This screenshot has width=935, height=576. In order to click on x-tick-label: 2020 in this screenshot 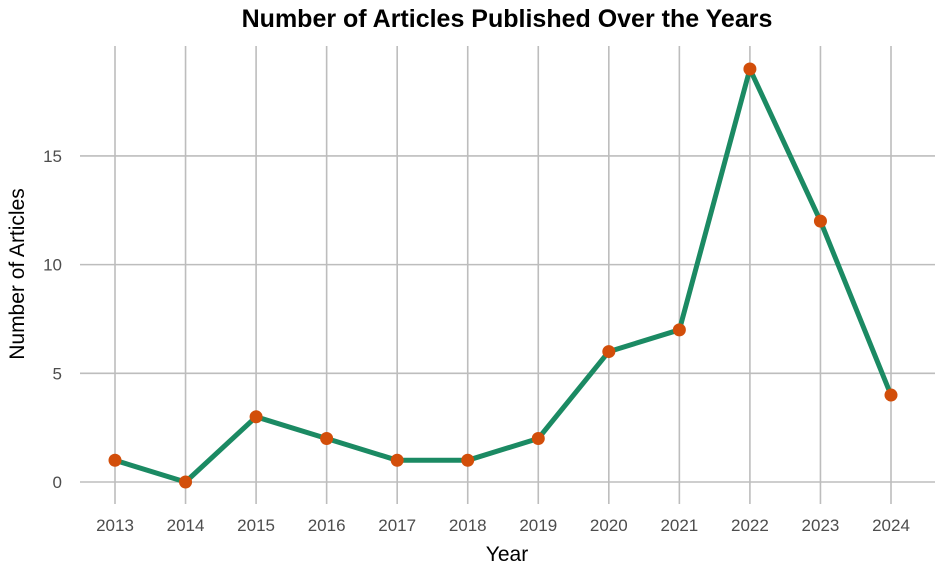, I will do `click(609, 525)`.